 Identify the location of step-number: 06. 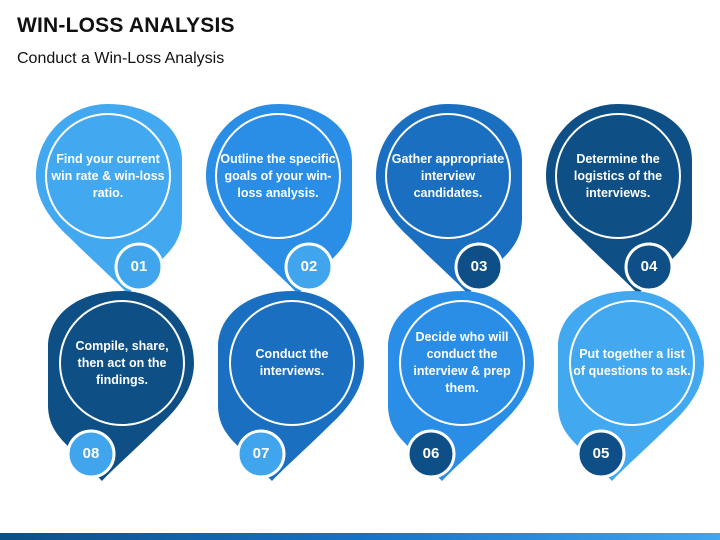
(431, 453).